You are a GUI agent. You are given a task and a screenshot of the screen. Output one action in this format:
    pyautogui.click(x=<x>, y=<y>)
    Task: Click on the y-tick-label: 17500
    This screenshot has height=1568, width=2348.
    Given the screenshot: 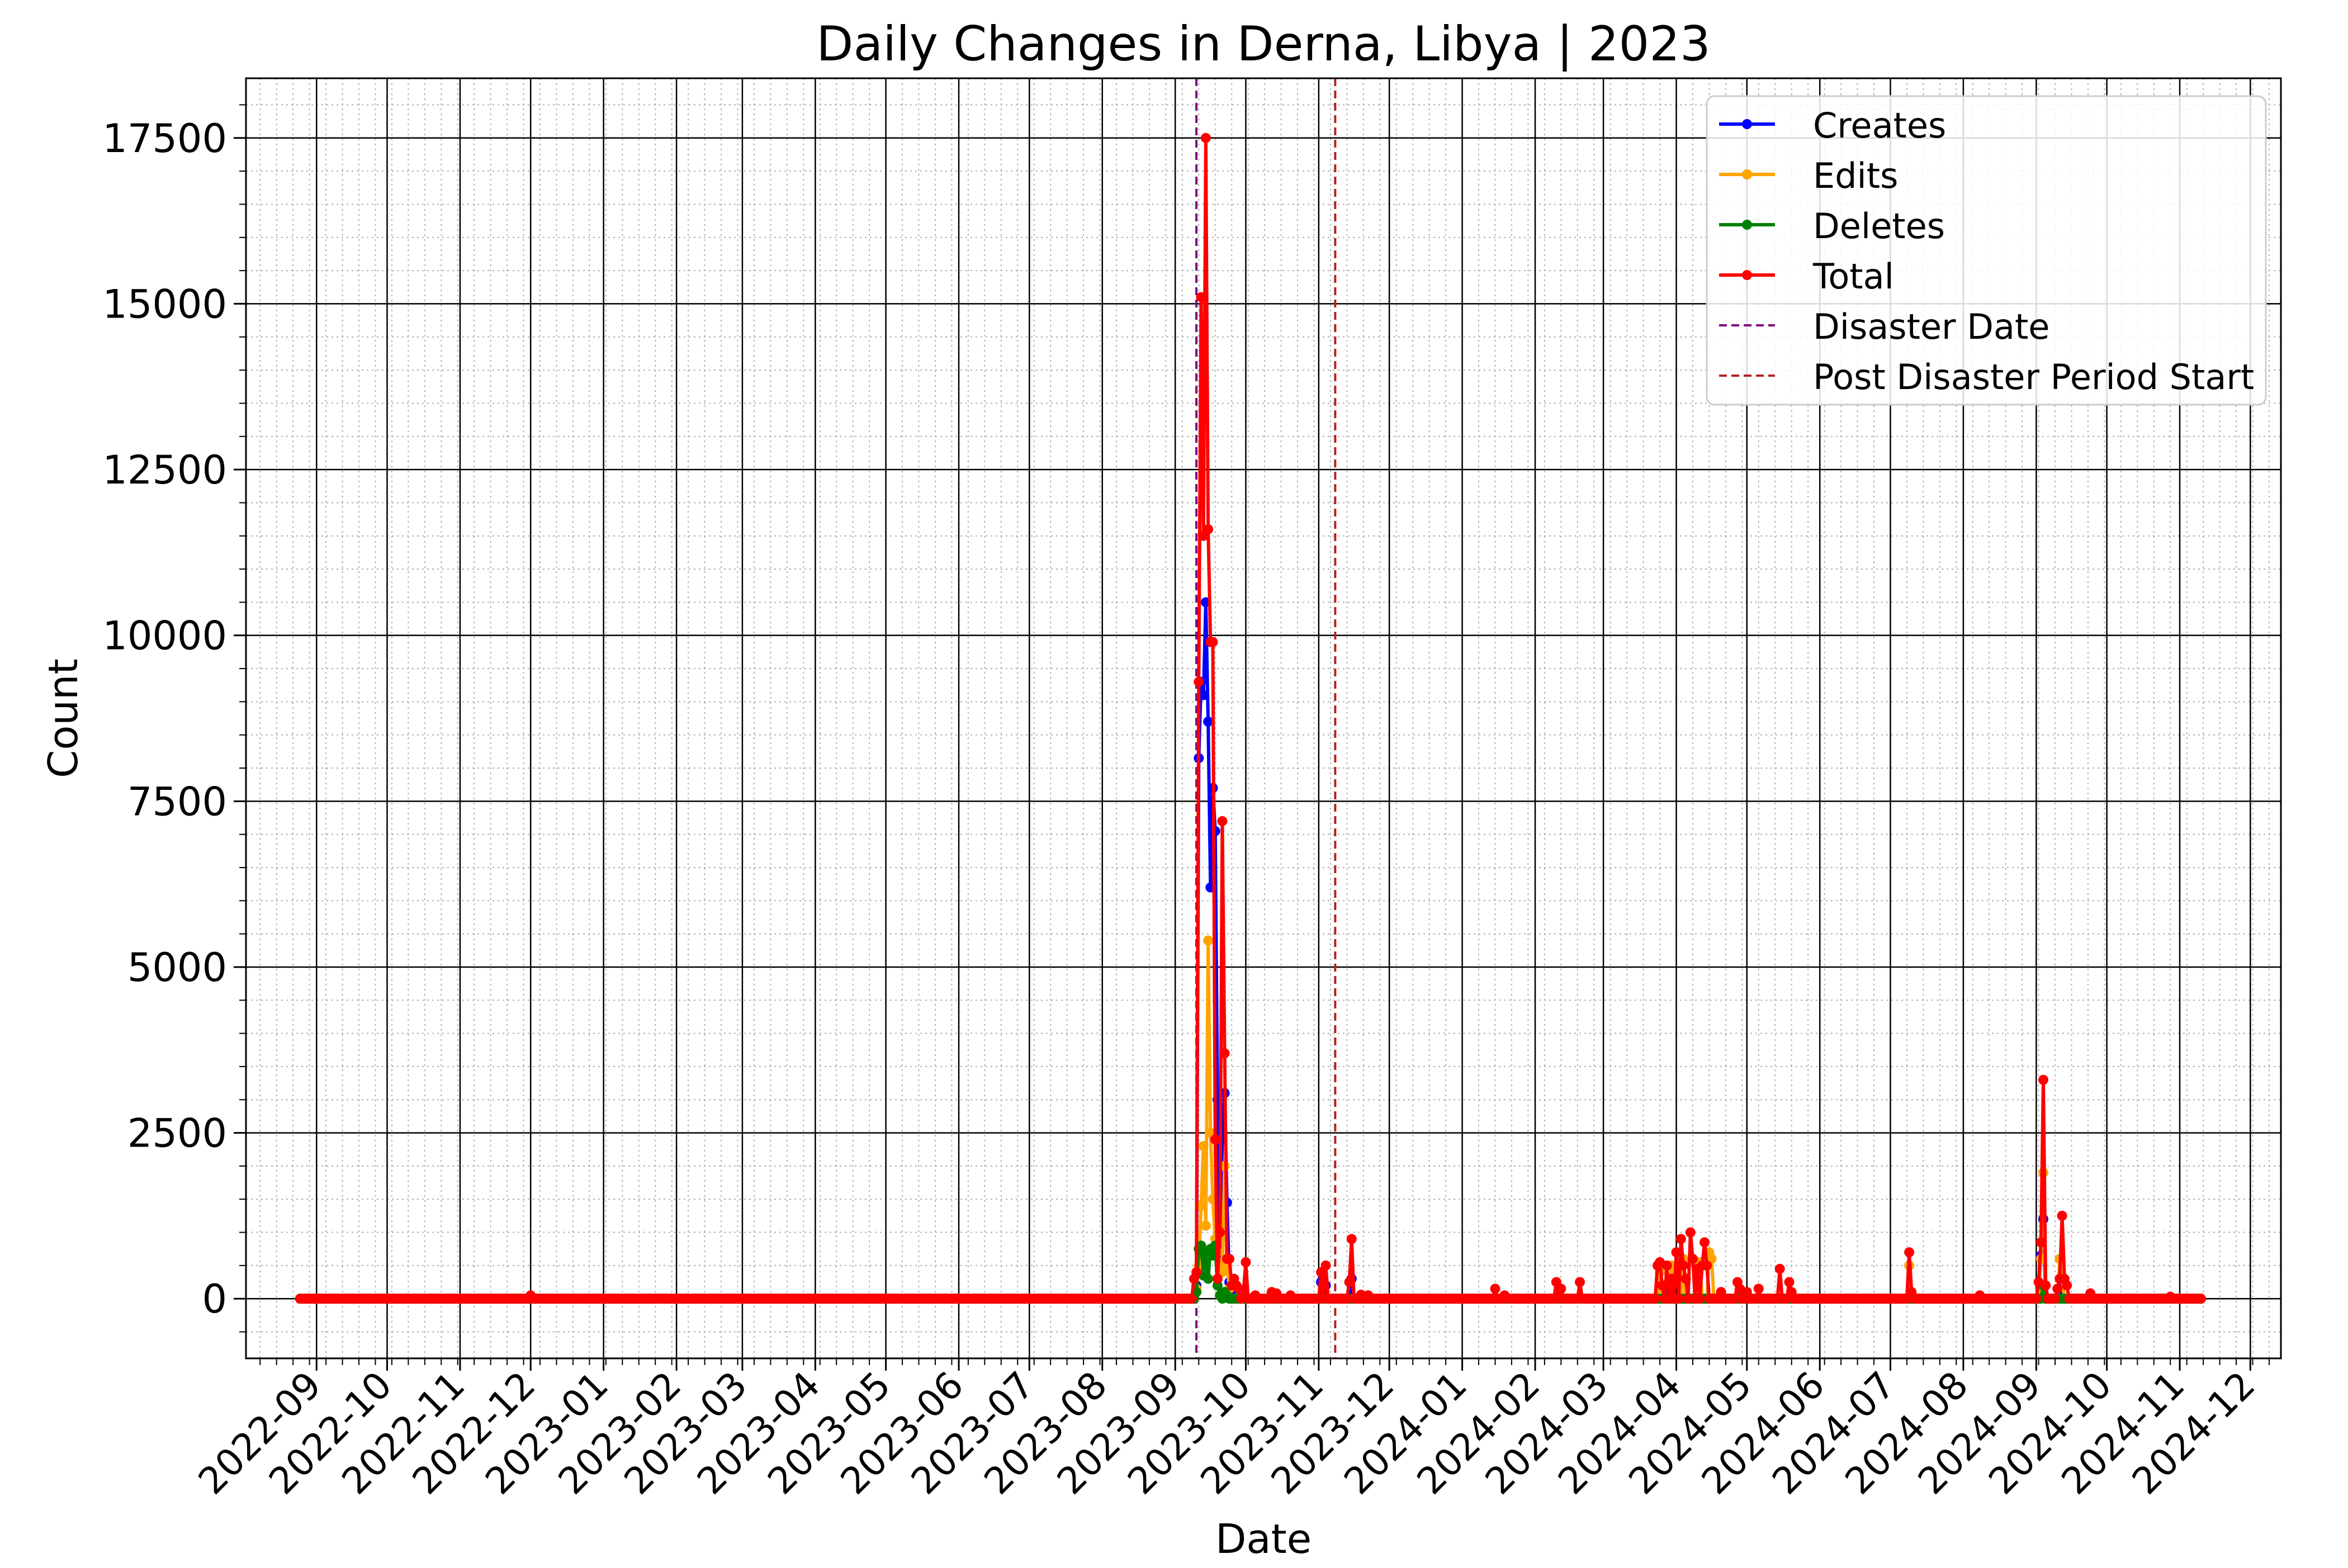 What is the action you would take?
    pyautogui.click(x=164, y=139)
    